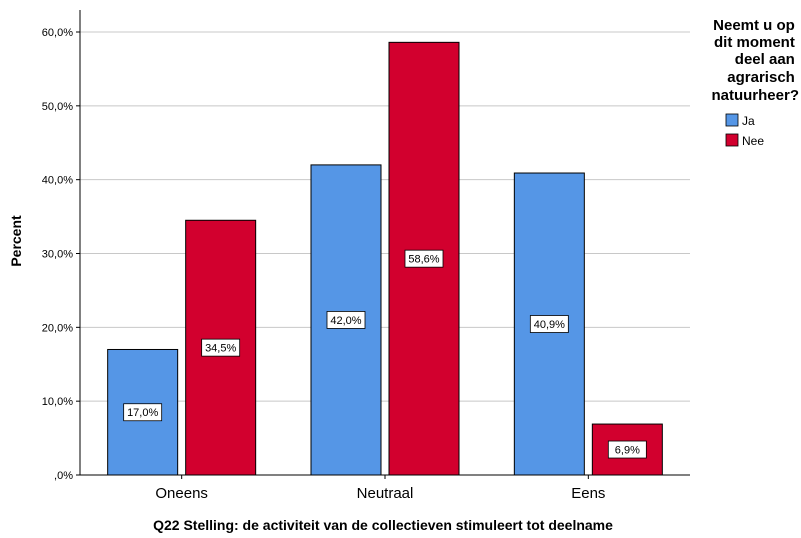  Describe the element at coordinates (765, 59) in the screenshot. I see `legend-title-line: deel aan` at that location.